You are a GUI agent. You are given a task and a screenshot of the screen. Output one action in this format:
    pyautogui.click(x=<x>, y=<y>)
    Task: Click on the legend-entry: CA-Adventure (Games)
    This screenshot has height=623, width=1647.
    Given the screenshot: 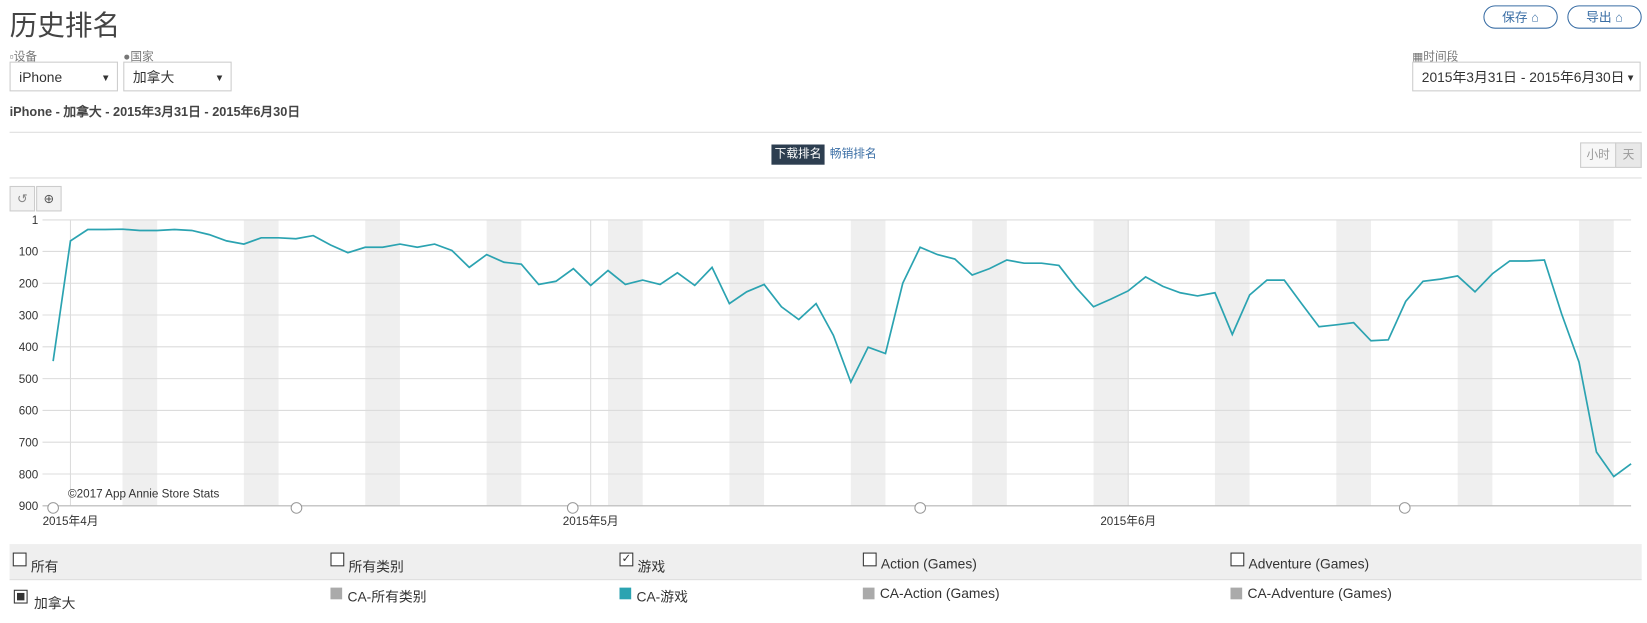 What is the action you would take?
    pyautogui.click(x=1319, y=593)
    